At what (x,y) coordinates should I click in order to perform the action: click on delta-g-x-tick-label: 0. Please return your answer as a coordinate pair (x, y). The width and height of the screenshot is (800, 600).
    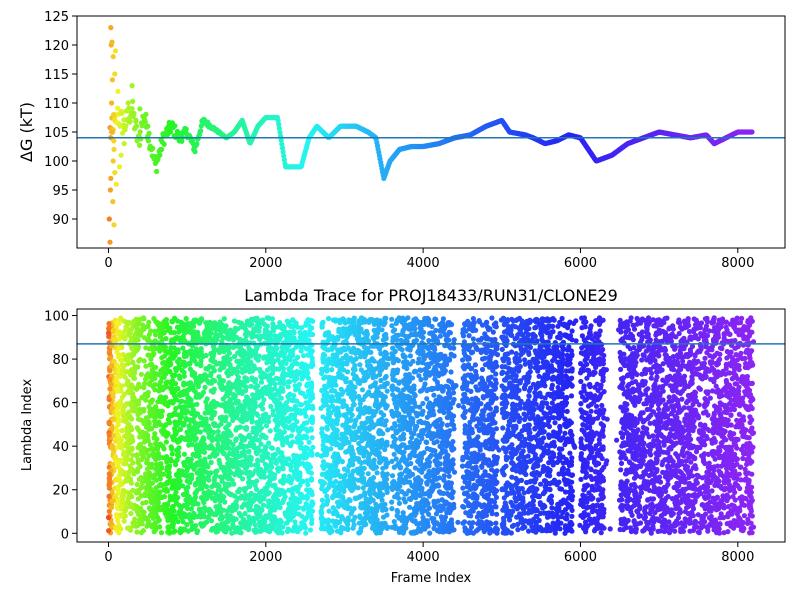
    Looking at the image, I should click on (108, 263).